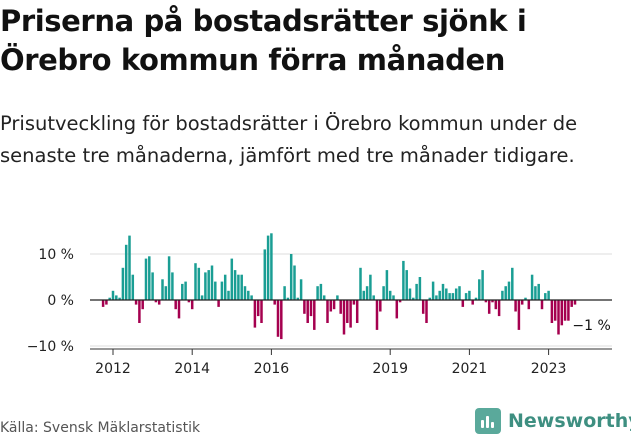 The width and height of the screenshot is (631, 439). I want to click on x-tick-label: 2012, so click(113, 369).